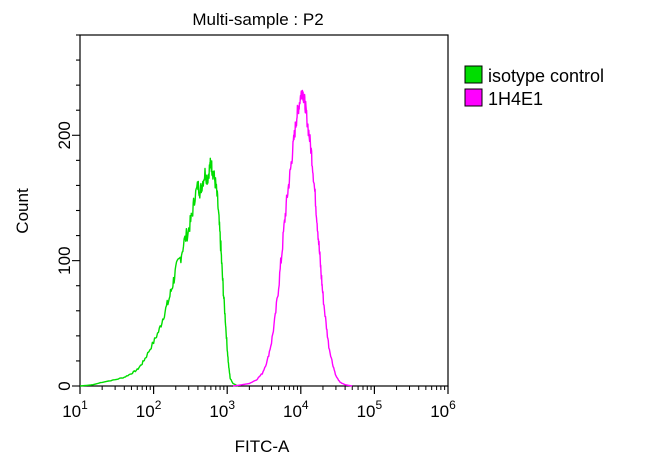 The image size is (650, 460). Describe the element at coordinates (257, 19) in the screenshot. I see `chart-title: Multi-sample : P2` at that location.